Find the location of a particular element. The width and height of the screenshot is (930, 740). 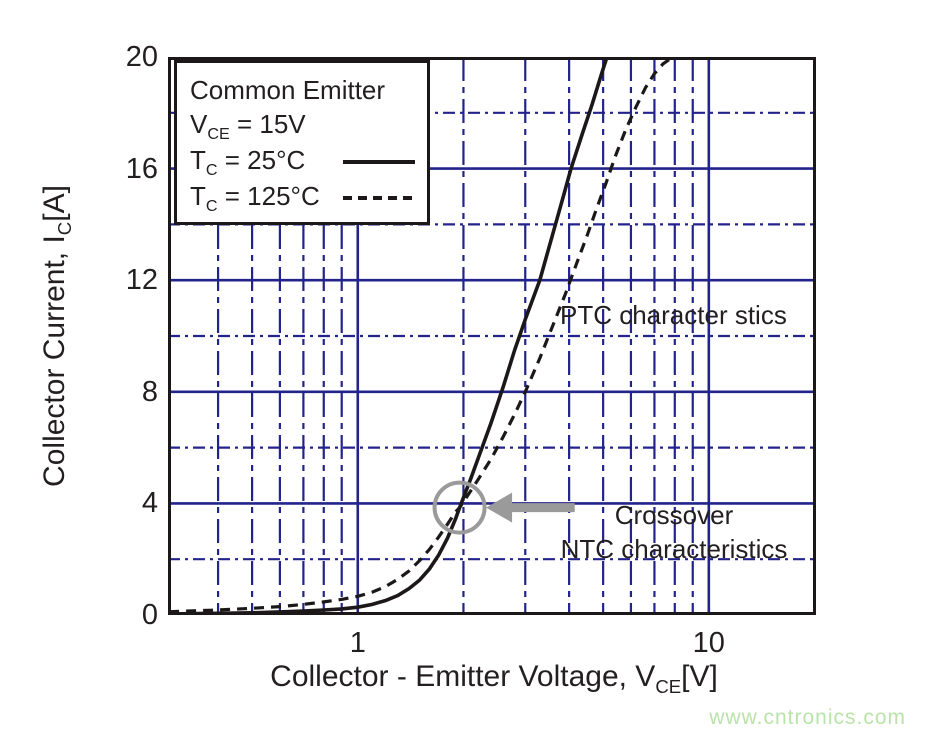

legend-dashed-line-sample is located at coordinates (379, 198).